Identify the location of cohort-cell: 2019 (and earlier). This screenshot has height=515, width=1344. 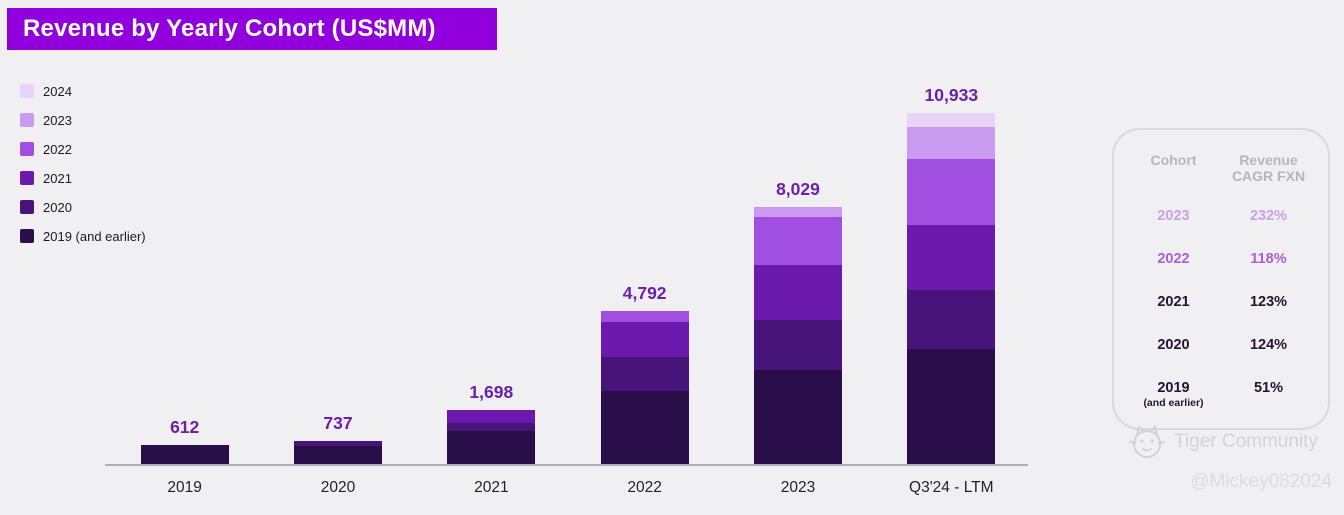
(1173, 394).